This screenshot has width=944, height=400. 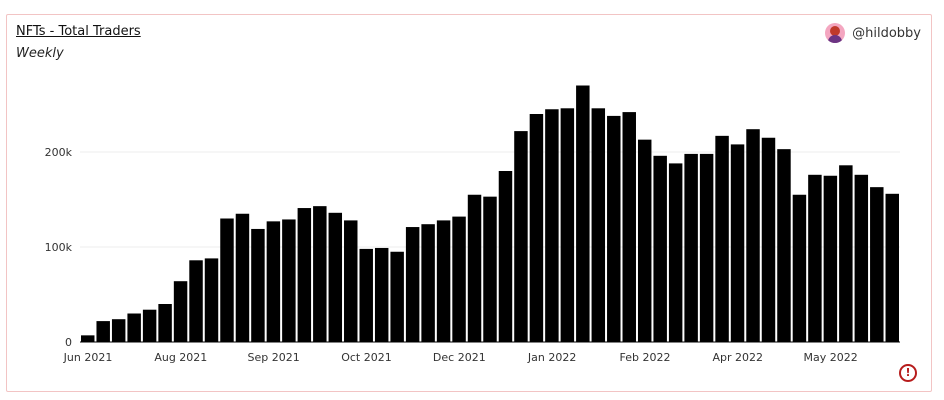 I want to click on chart-title: NFTs - Total Traders, so click(x=78, y=31).